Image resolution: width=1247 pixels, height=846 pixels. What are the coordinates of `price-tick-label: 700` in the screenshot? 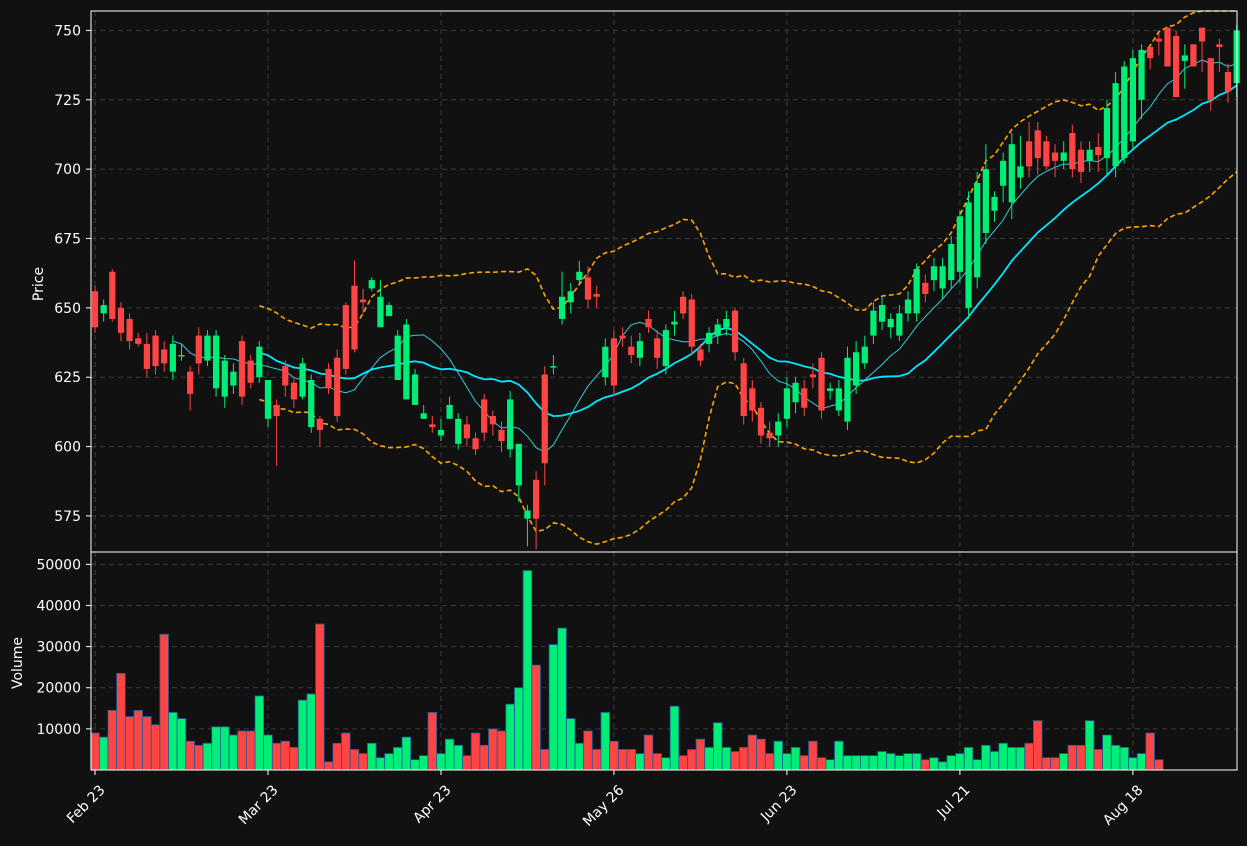 It's located at (67, 170).